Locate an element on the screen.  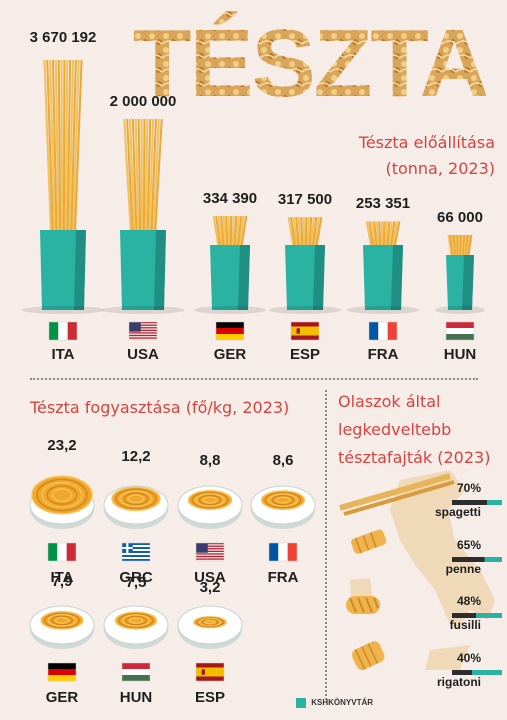
consumption-country-code: GRC is located at coordinates (136, 577).